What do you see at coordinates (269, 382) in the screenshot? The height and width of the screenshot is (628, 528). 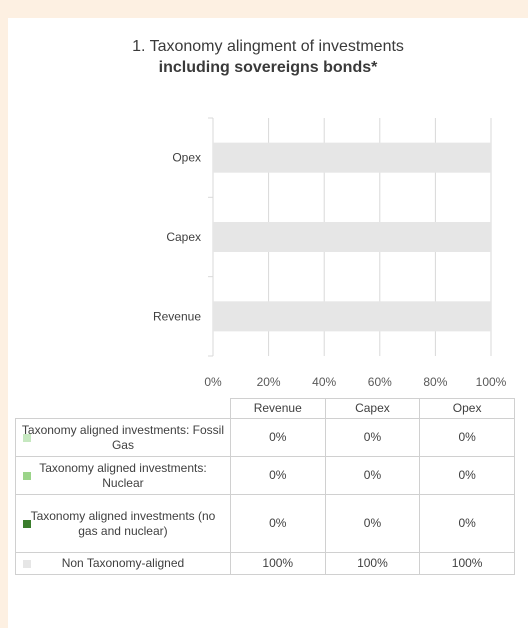 I see `x-tick-label: 20%` at bounding box center [269, 382].